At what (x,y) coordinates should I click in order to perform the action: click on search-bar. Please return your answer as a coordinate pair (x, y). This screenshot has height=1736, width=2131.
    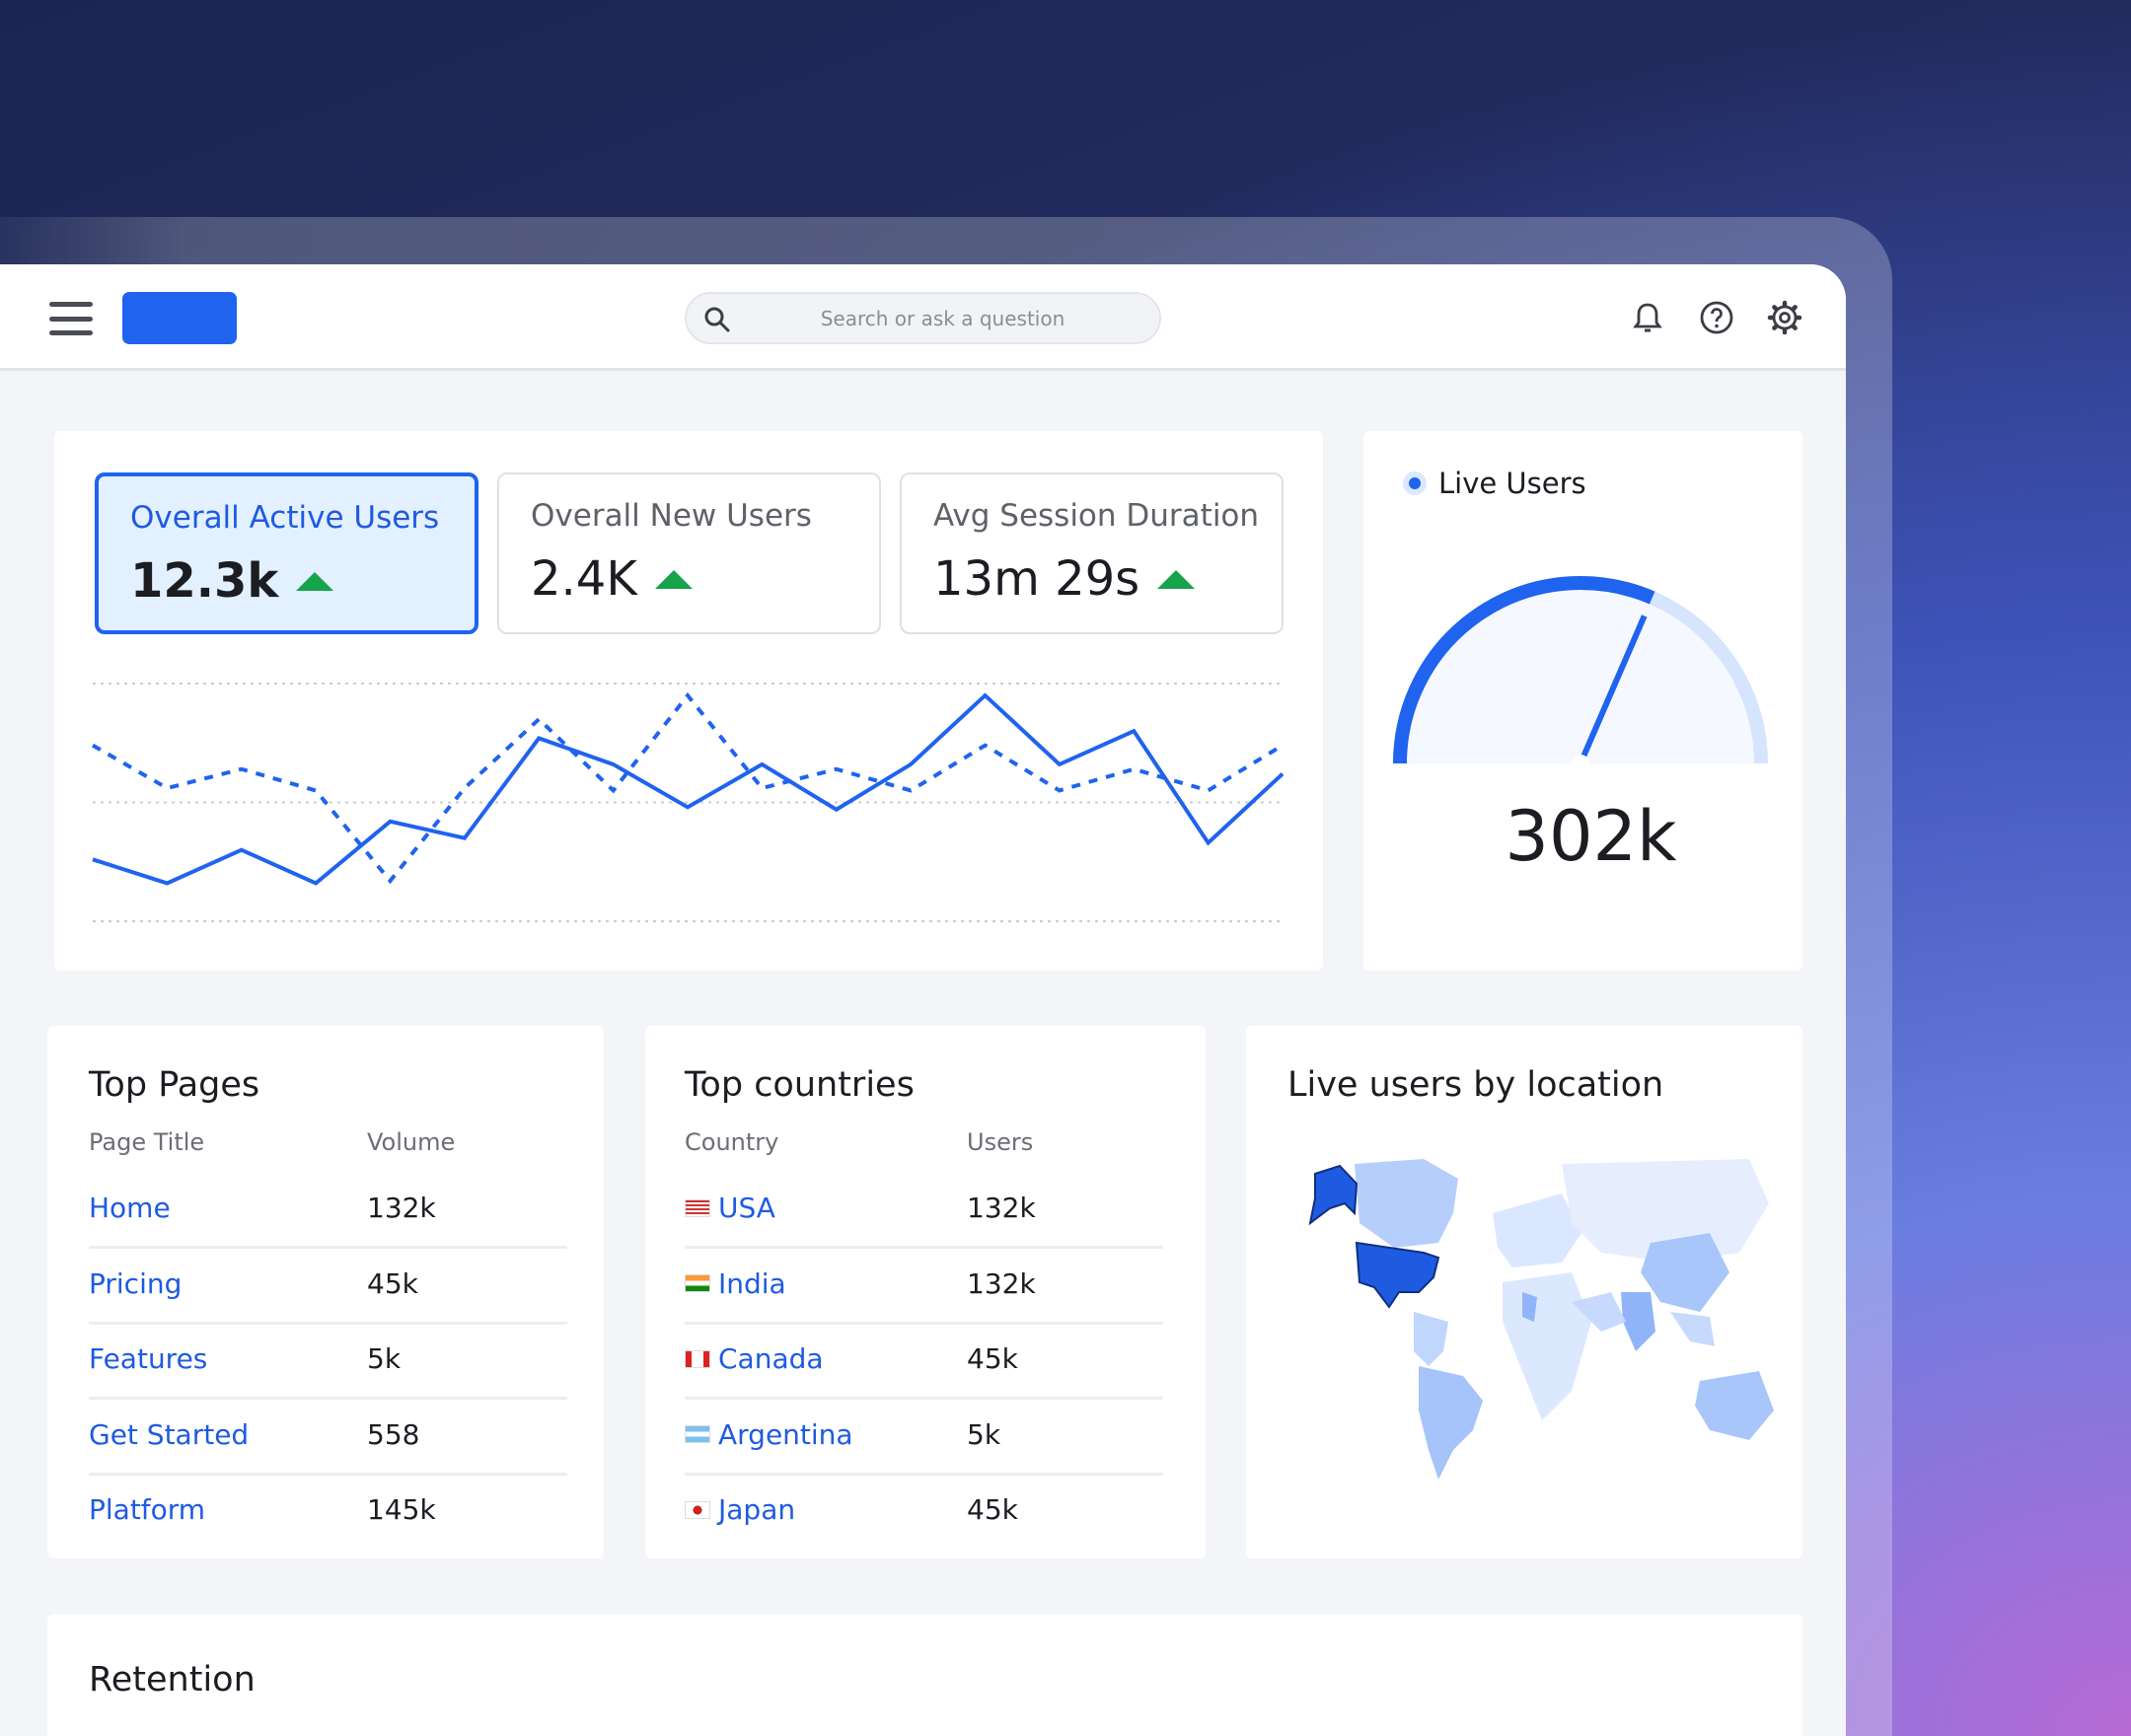
    Looking at the image, I should click on (923, 318).